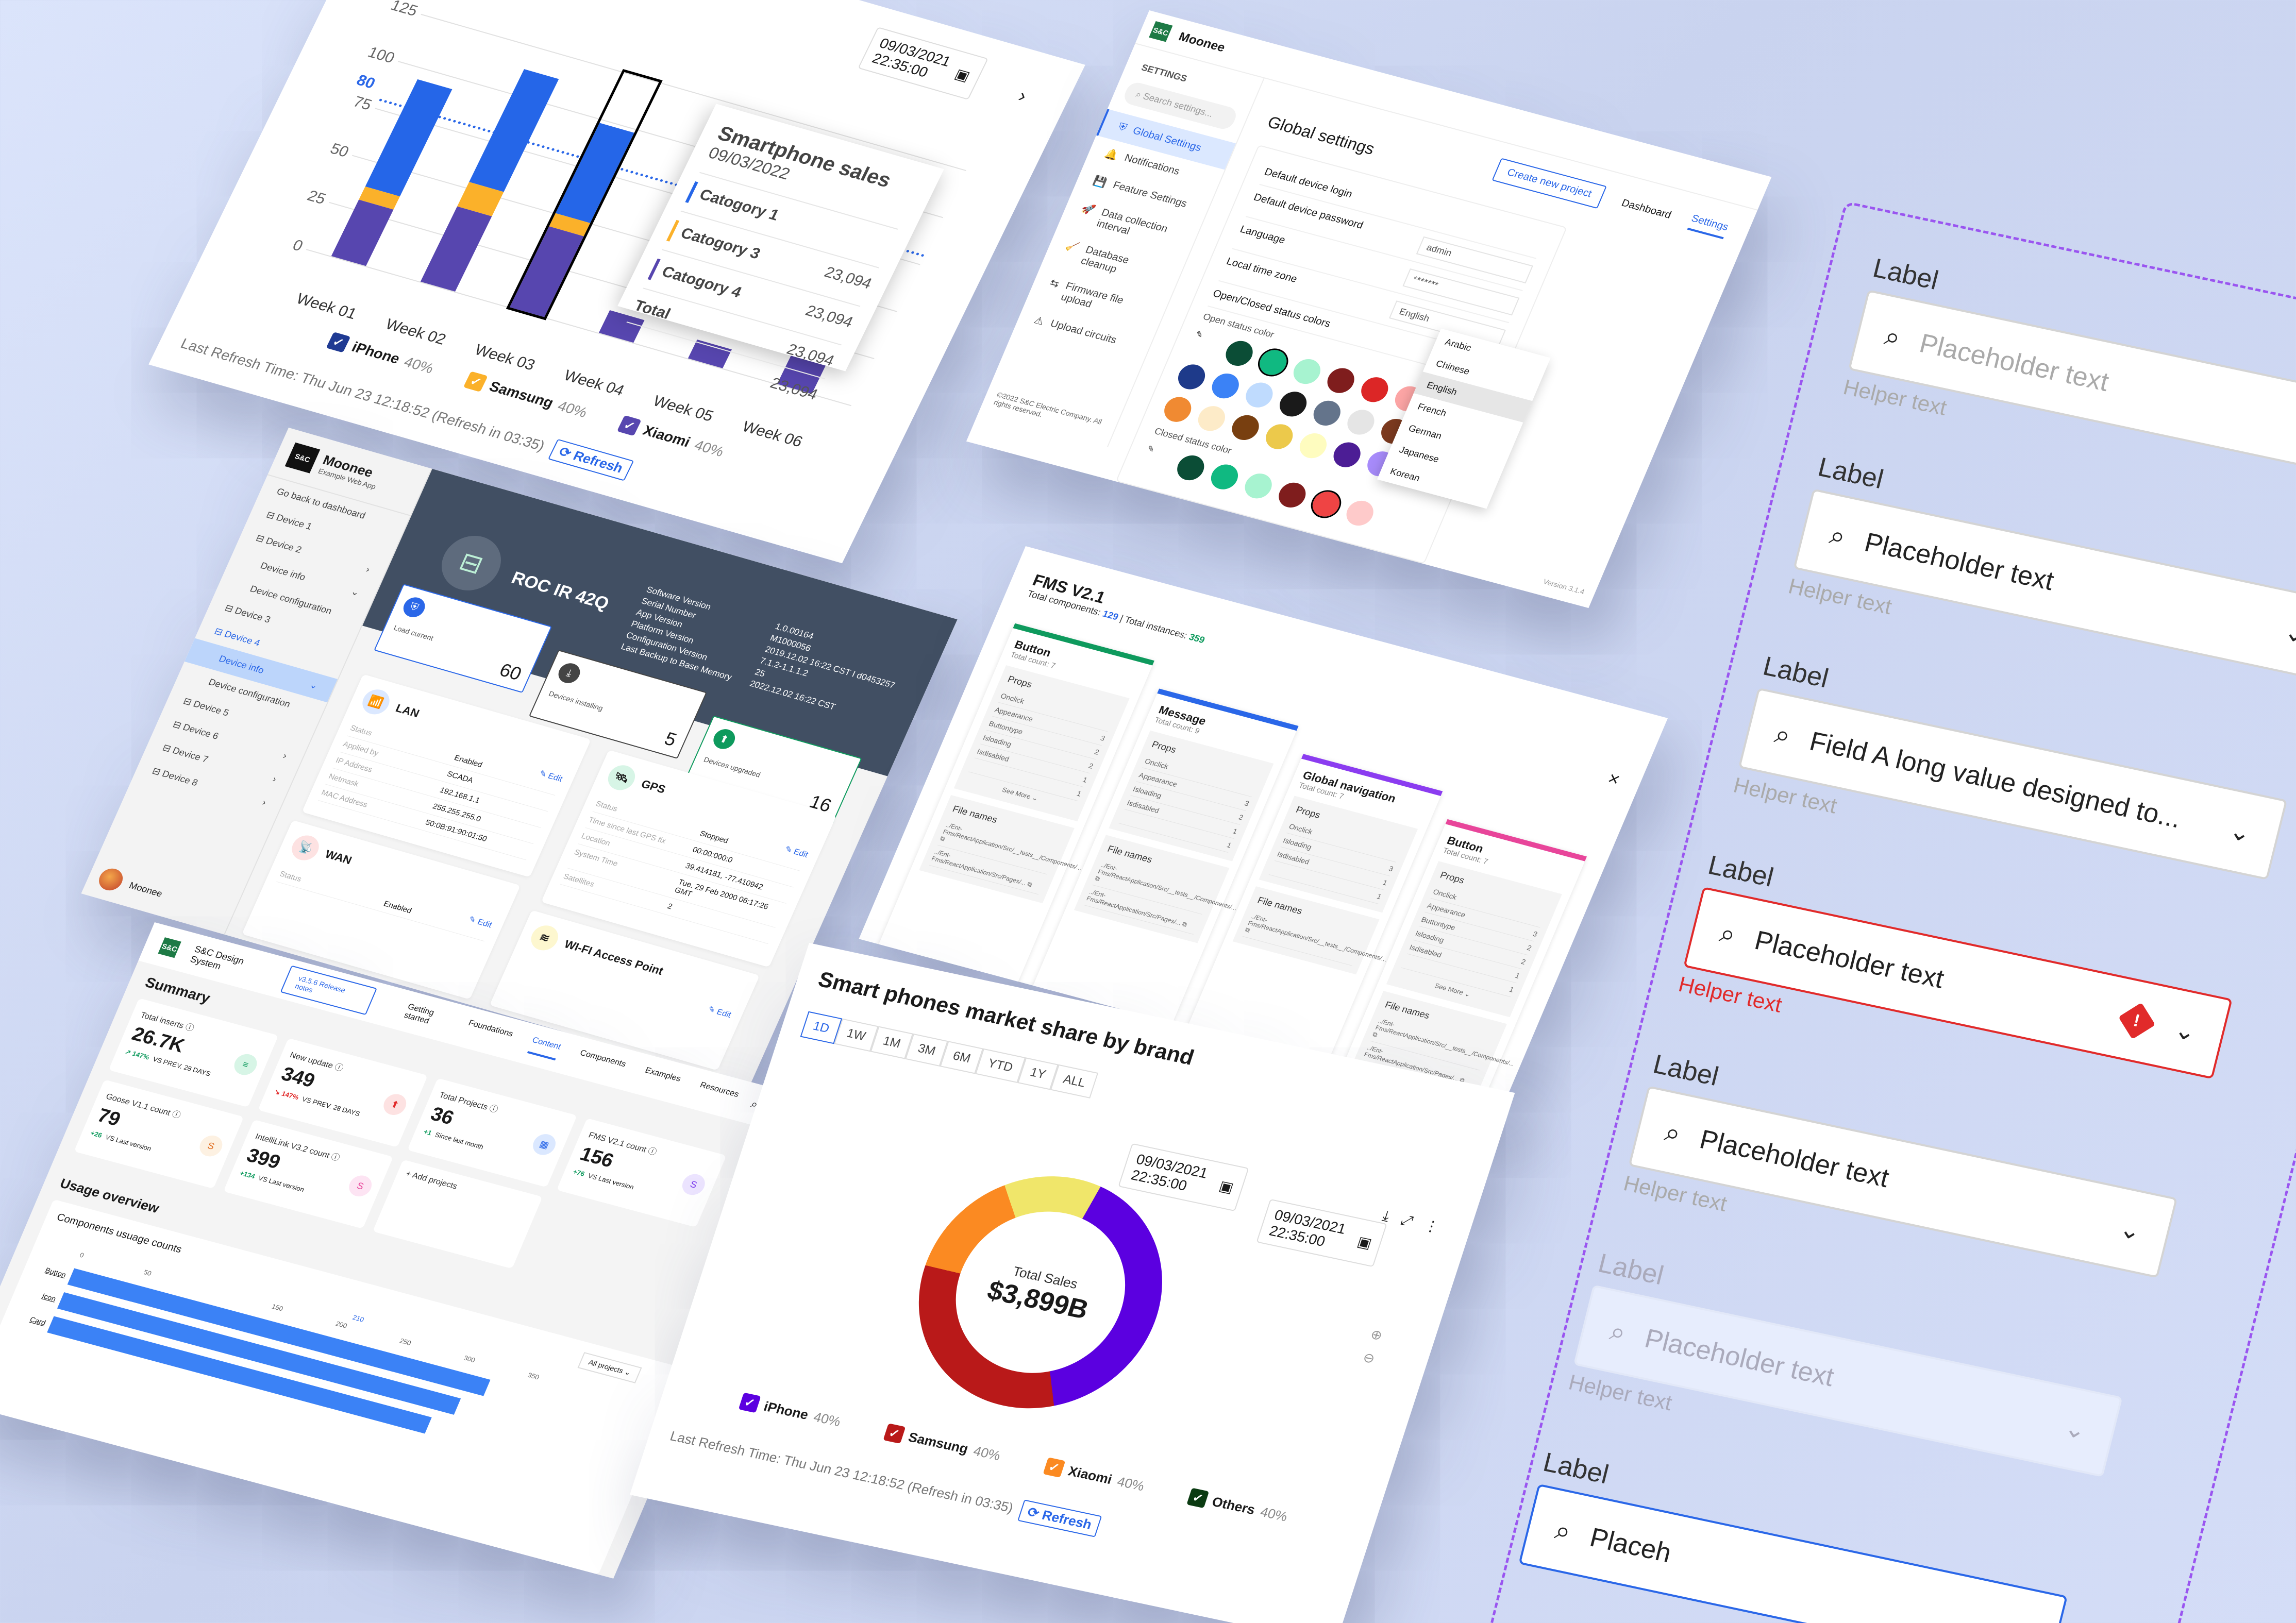 The image size is (2296, 1623). What do you see at coordinates (579, 1173) in the screenshot?
I see `delta-value: +76` at bounding box center [579, 1173].